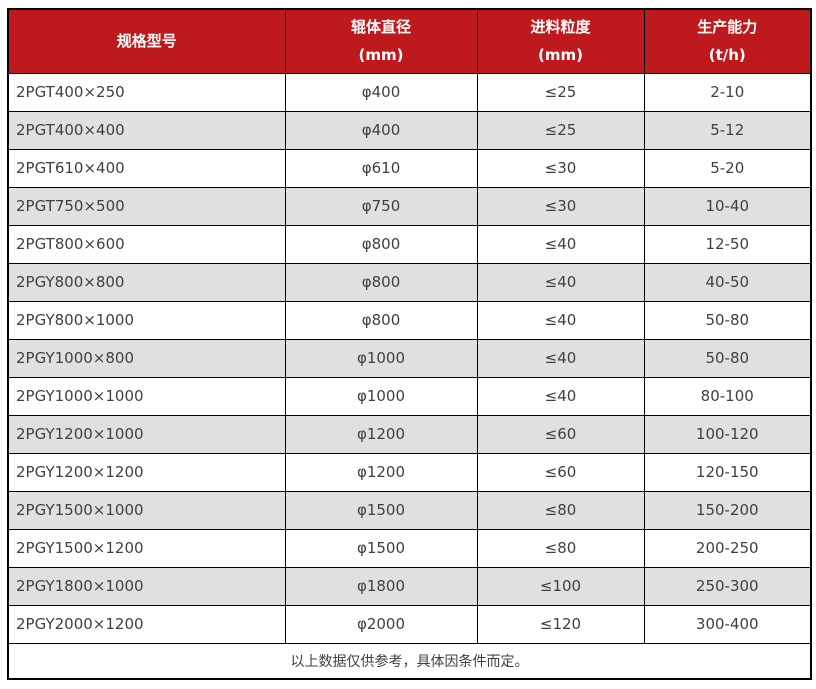 This screenshot has height=689, width=816. Describe the element at coordinates (381, 624) in the screenshot. I see `table-cell-diameter: φ2000` at that location.